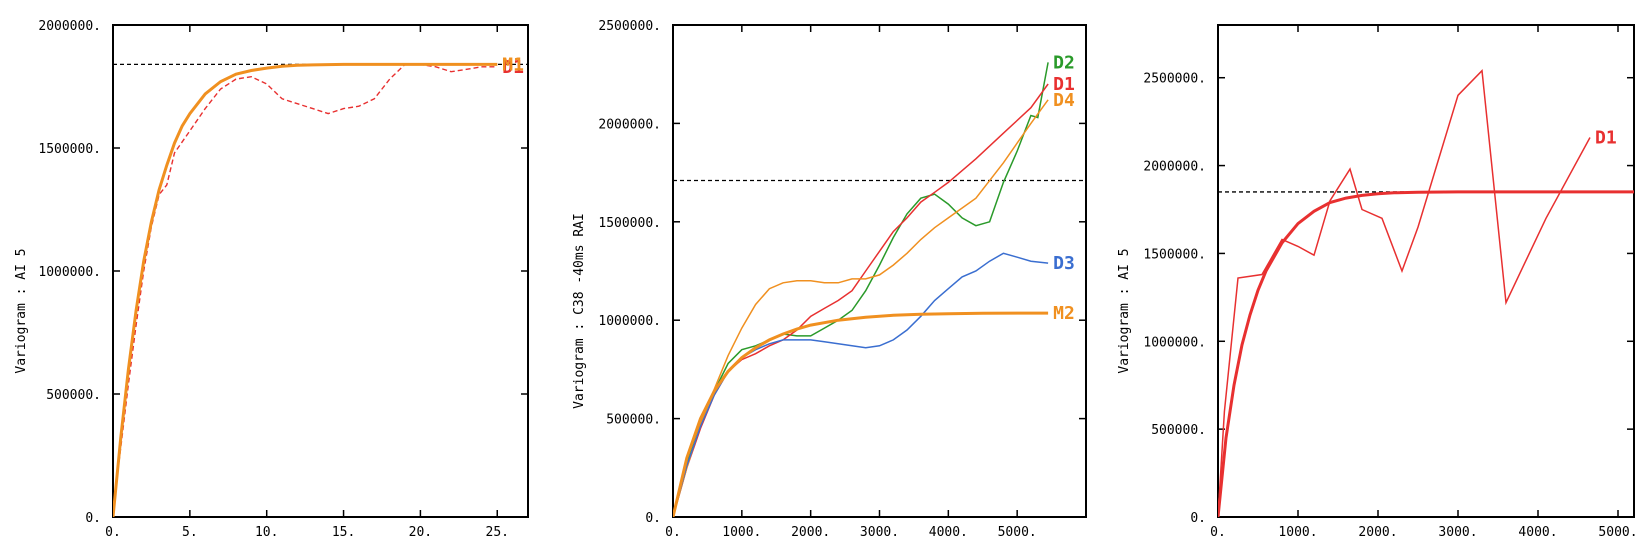 This screenshot has height=560, width=1650. Describe the element at coordinates (513, 64) in the screenshot. I see `series-label-m1: M1` at that location.